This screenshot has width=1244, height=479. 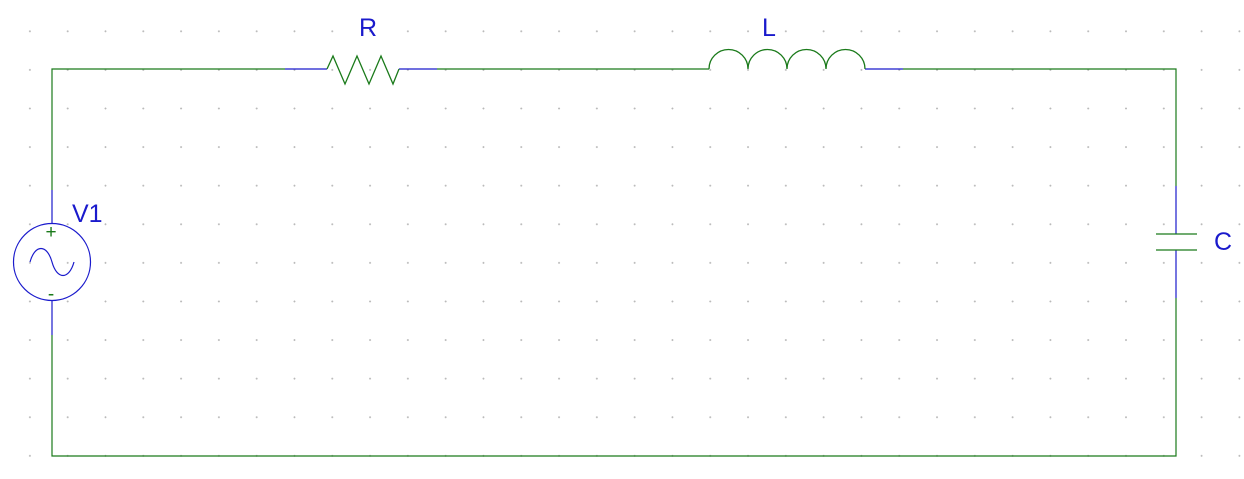 I want to click on capacitor-symbol, so click(x=1176, y=242).